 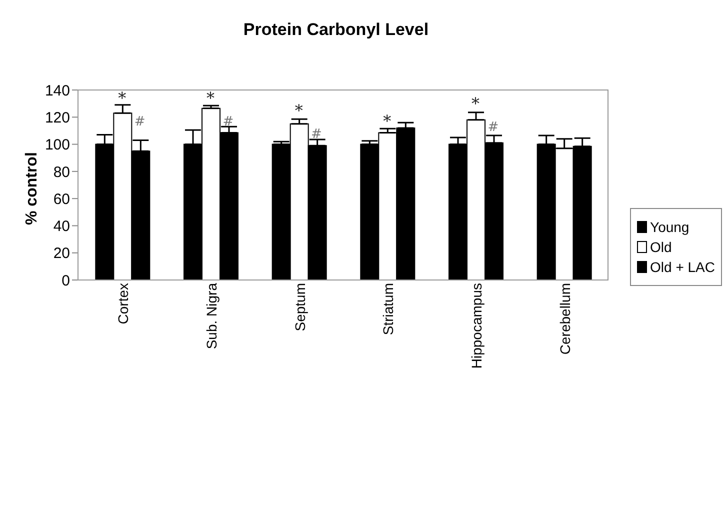 I want to click on y-tick-label: 140, so click(x=57, y=91).